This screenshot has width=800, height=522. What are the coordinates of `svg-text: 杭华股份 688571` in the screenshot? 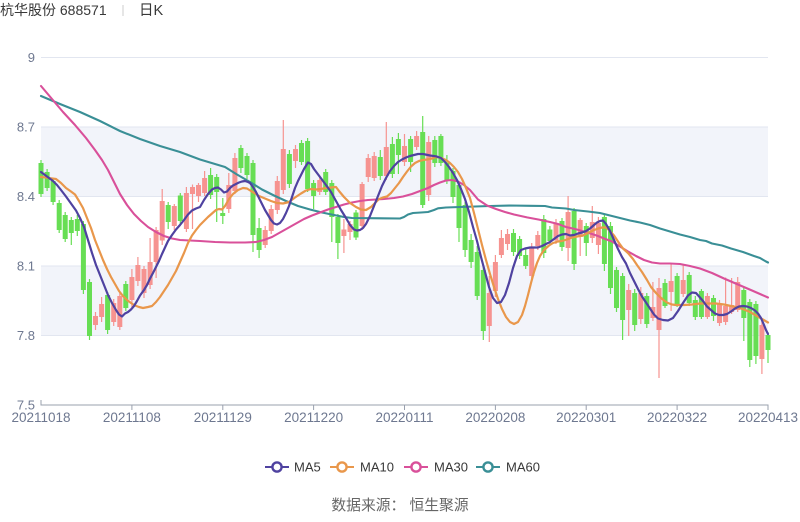 It's located at (53, 10).